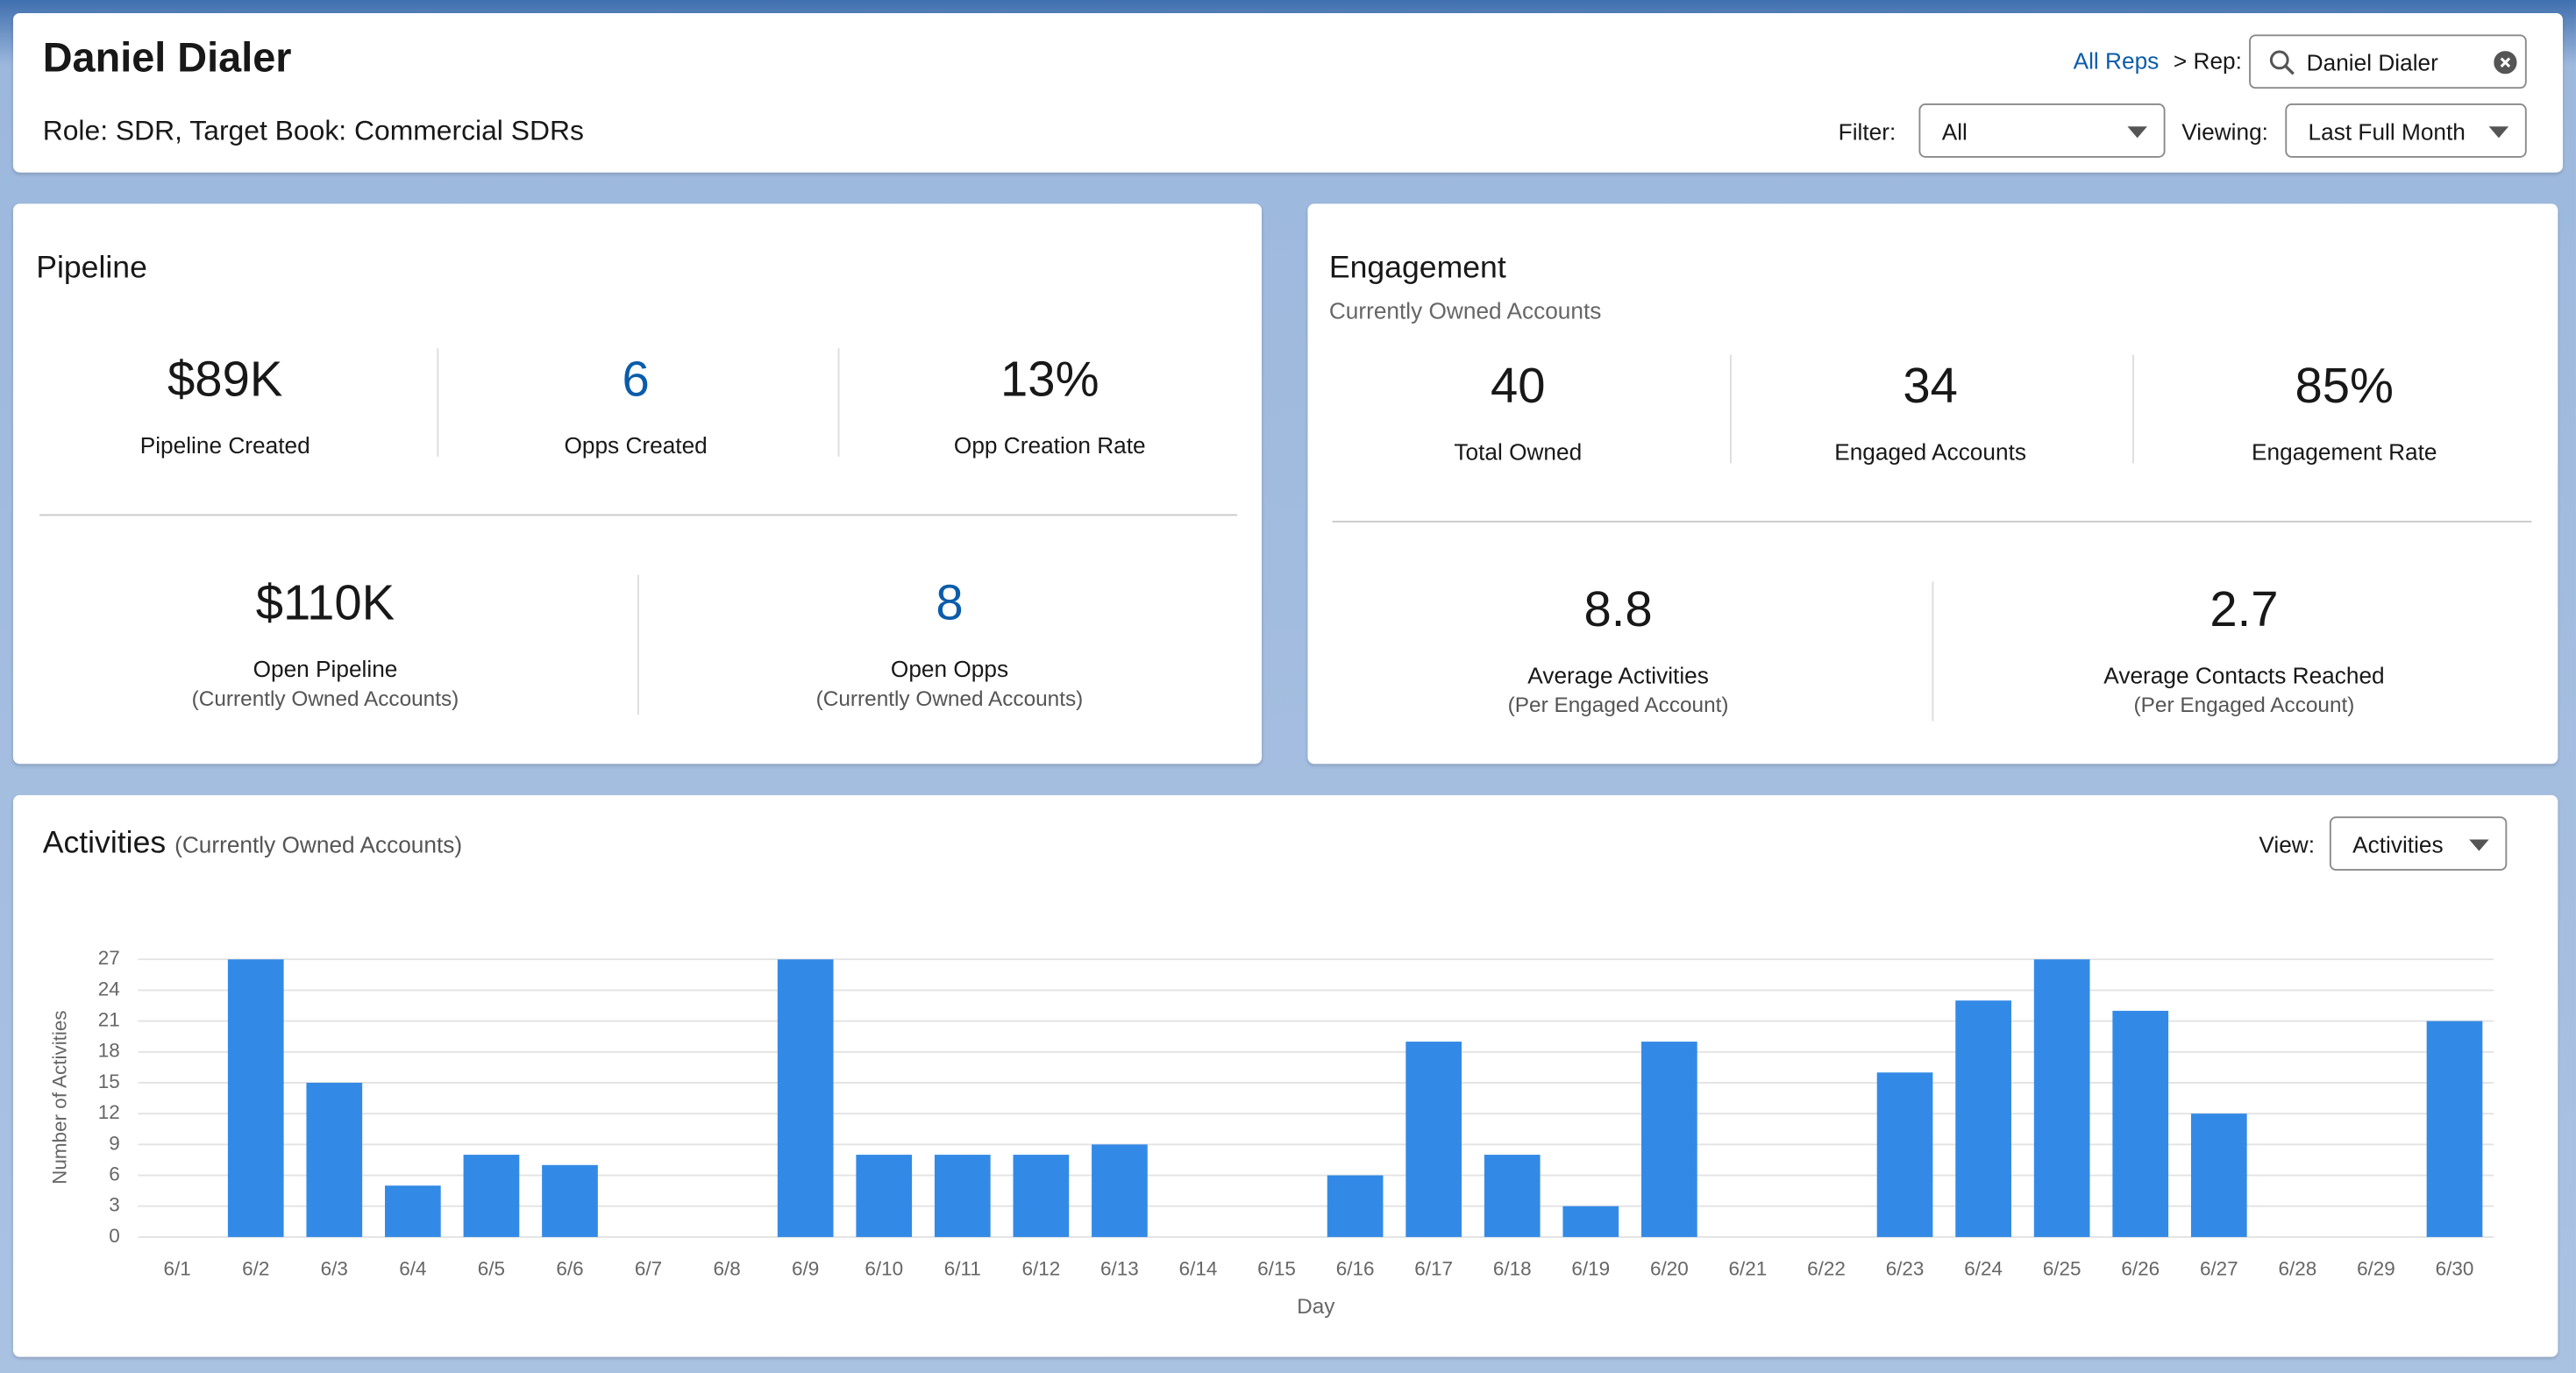  I want to click on viewing-label: Viewing:, so click(2224, 131).